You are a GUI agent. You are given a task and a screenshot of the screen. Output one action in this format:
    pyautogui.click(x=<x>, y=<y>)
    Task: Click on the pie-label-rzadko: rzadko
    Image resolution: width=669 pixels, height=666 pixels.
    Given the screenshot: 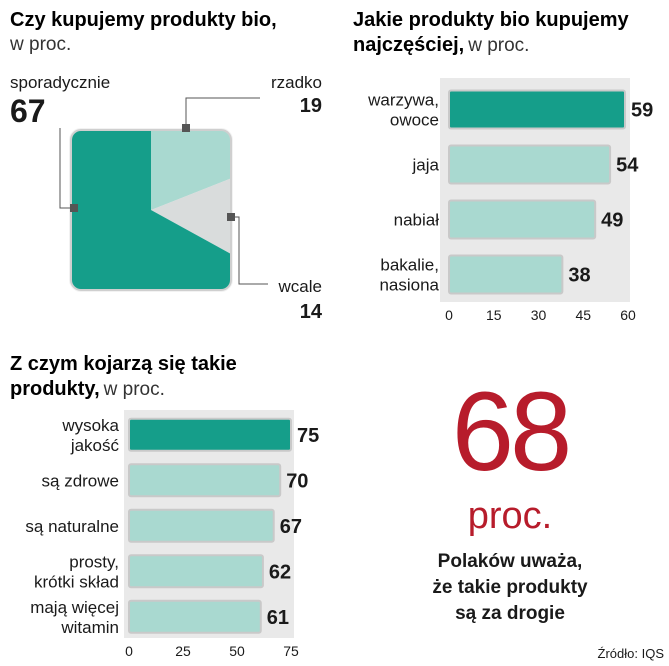 What is the action you would take?
    pyautogui.click(x=296, y=82)
    